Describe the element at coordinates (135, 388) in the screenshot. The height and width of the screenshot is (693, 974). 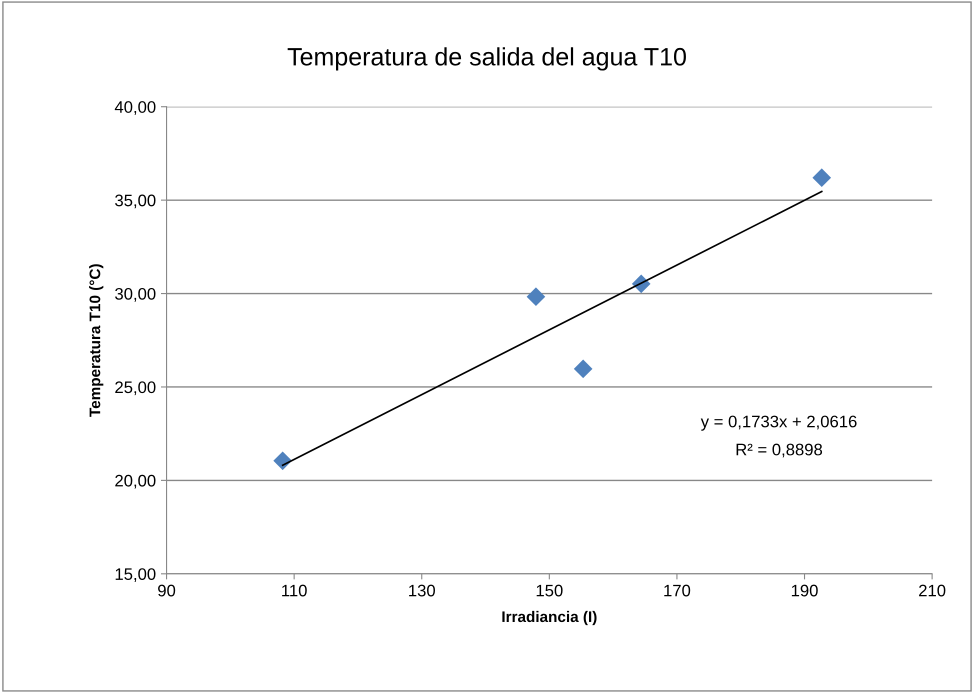
I see `y-tick-label: 25,00` at that location.